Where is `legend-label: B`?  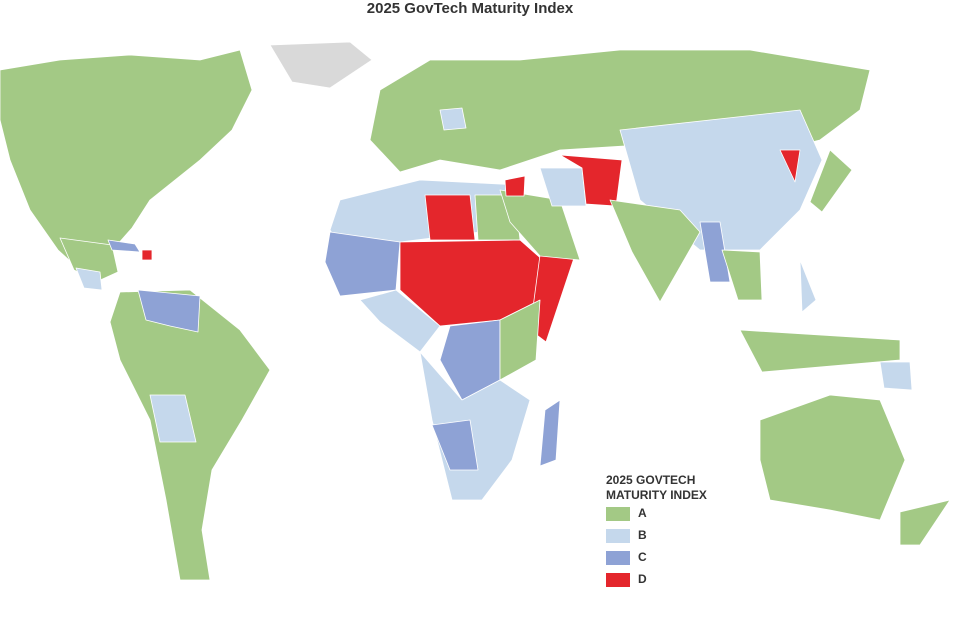 legend-label: B is located at coordinates (642, 535).